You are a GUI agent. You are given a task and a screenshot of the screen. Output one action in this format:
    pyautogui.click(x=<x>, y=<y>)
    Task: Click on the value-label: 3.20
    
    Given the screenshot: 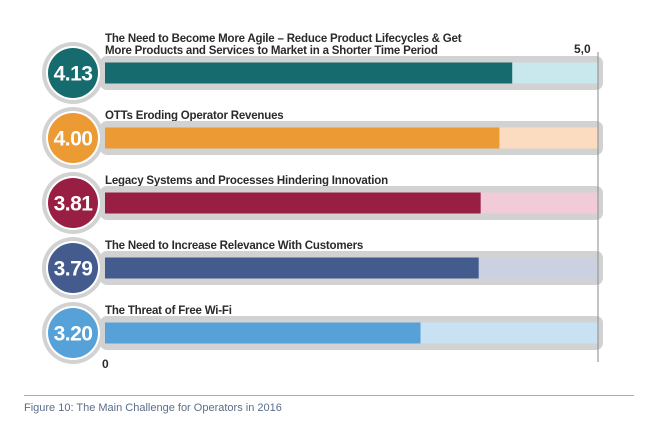 What is the action you would take?
    pyautogui.click(x=73, y=334)
    